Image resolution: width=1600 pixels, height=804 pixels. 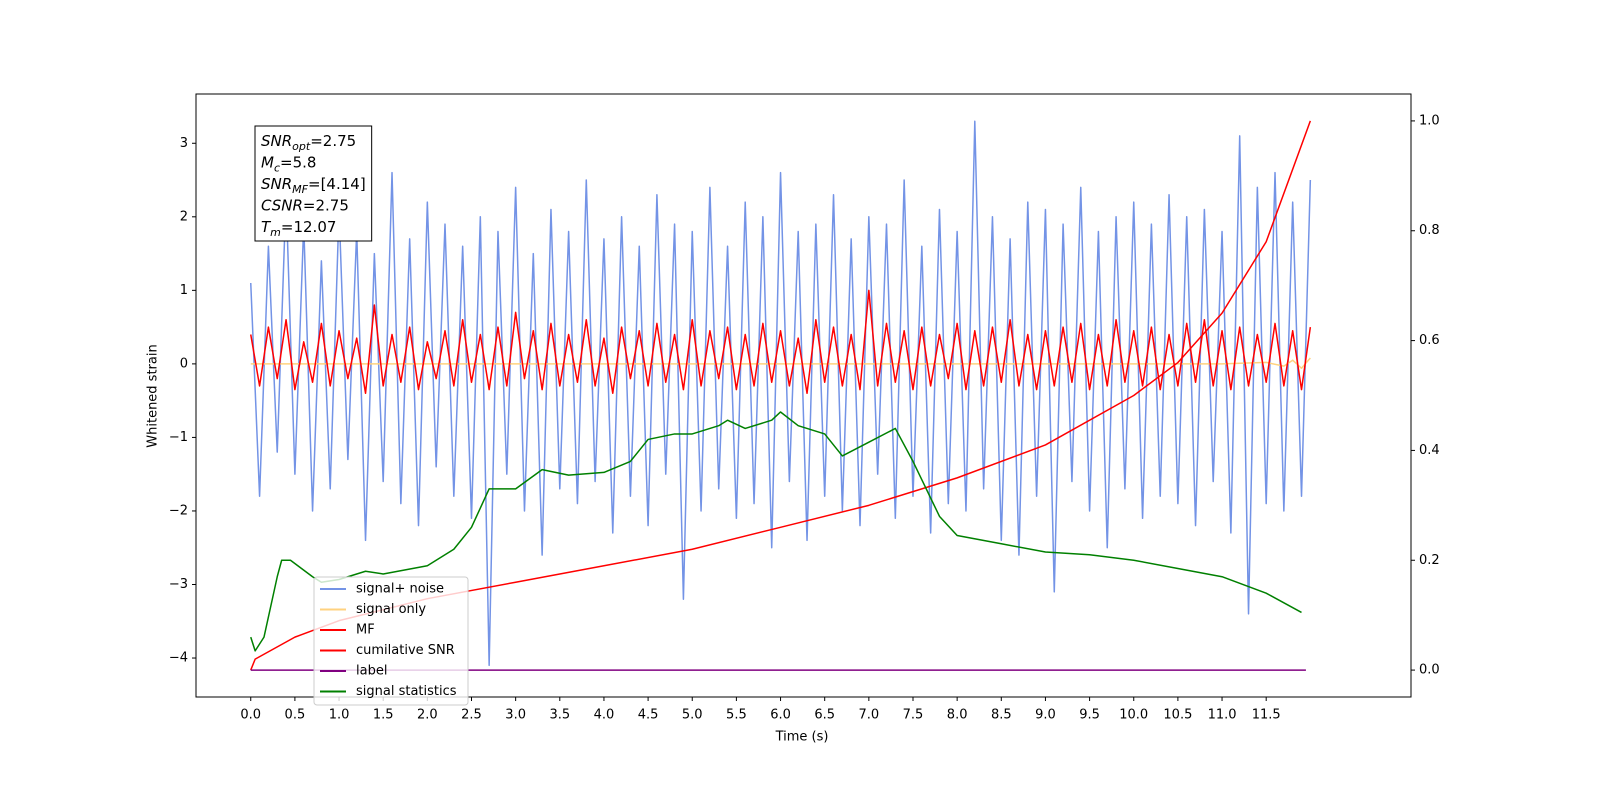 I want to click on annotation-text: Mc=5.8, so click(x=288, y=164).